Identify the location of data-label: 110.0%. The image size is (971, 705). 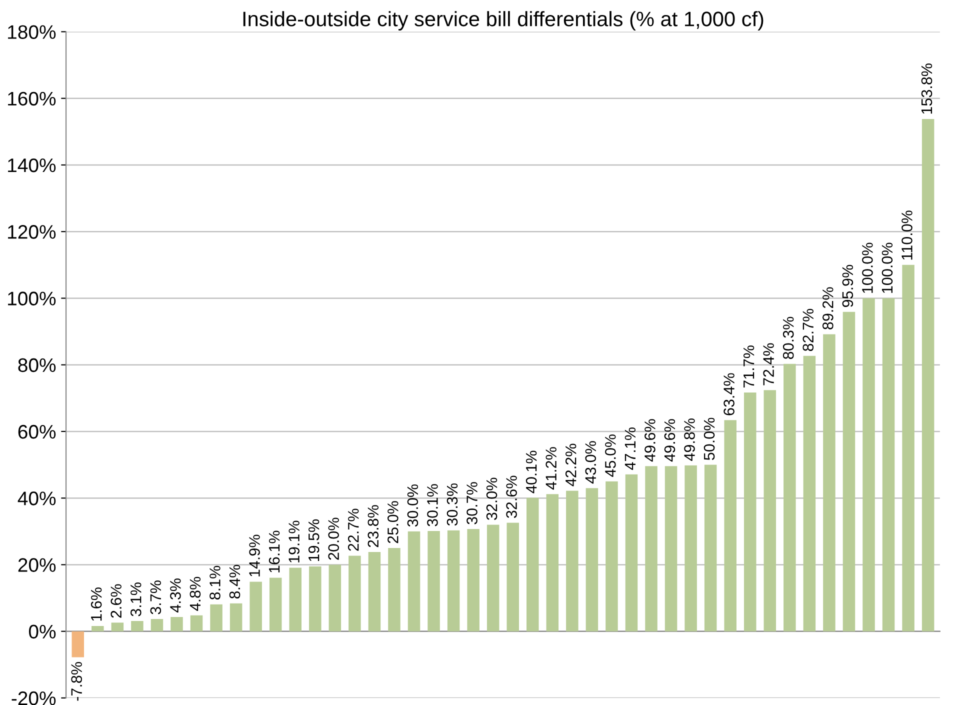
(907, 235).